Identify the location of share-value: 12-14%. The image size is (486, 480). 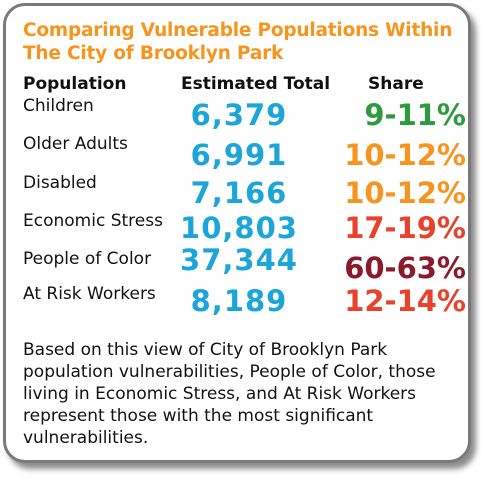
(405, 301).